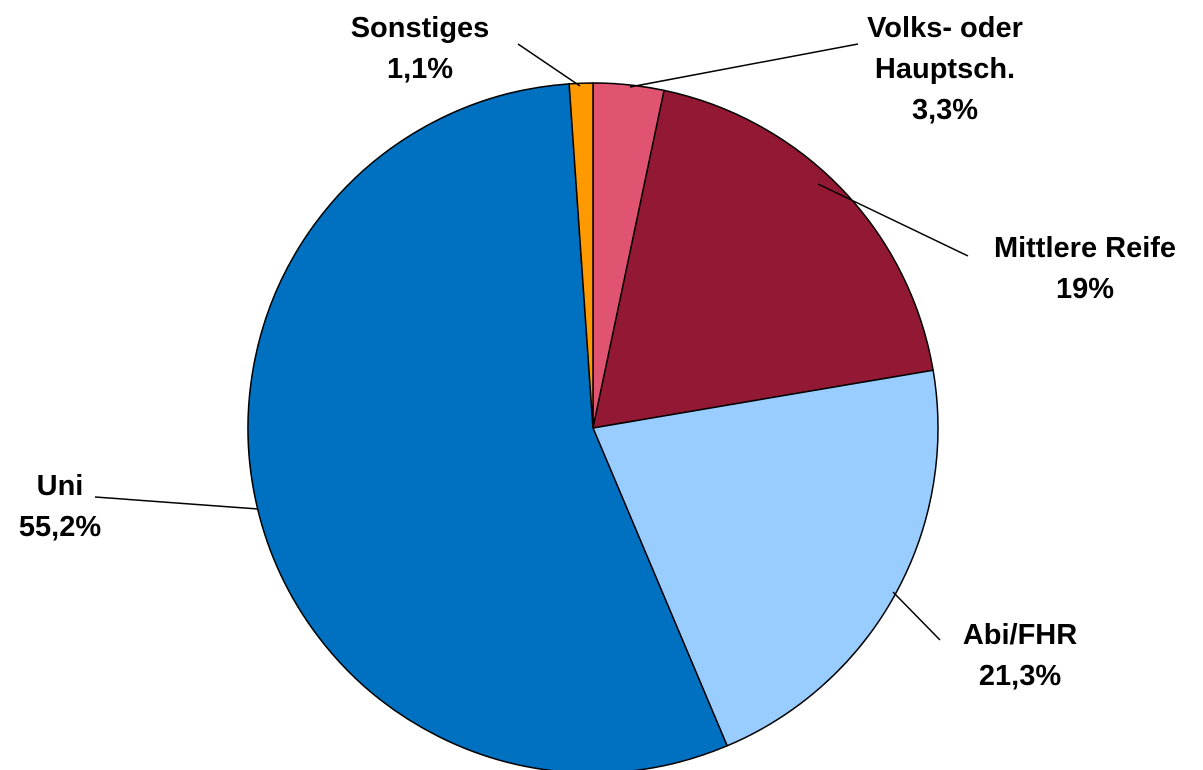 The height and width of the screenshot is (770, 1203). What do you see at coordinates (945, 48) in the screenshot?
I see `category-label: Volks- oder Hauptsch.` at bounding box center [945, 48].